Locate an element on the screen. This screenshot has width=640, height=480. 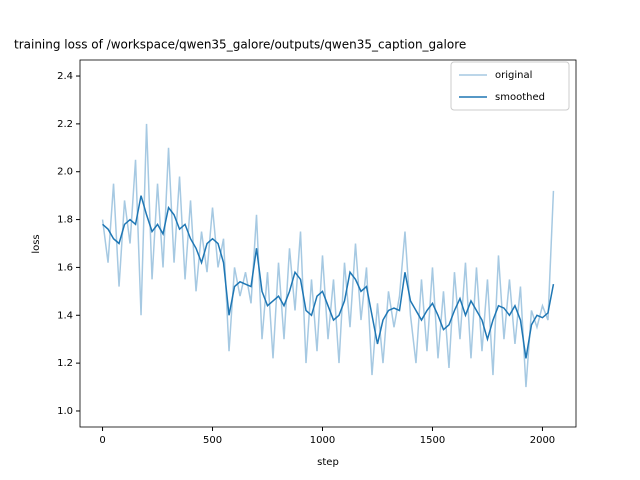
y-tick-label: 1.6 is located at coordinates (65, 267).